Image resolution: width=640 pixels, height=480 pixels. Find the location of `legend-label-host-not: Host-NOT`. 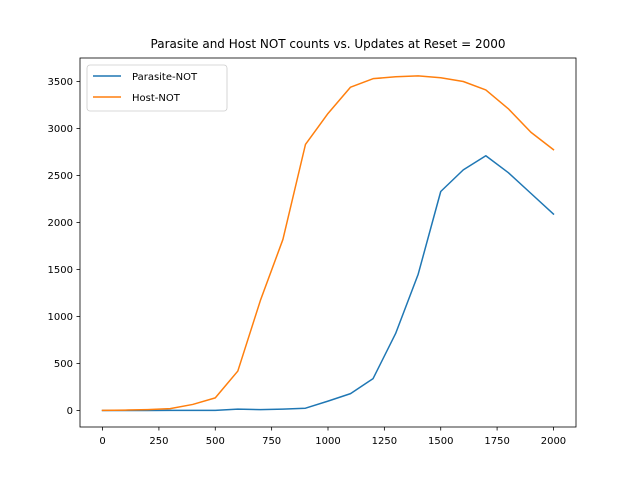

legend-label-host-not: Host-NOT is located at coordinates (156, 98).